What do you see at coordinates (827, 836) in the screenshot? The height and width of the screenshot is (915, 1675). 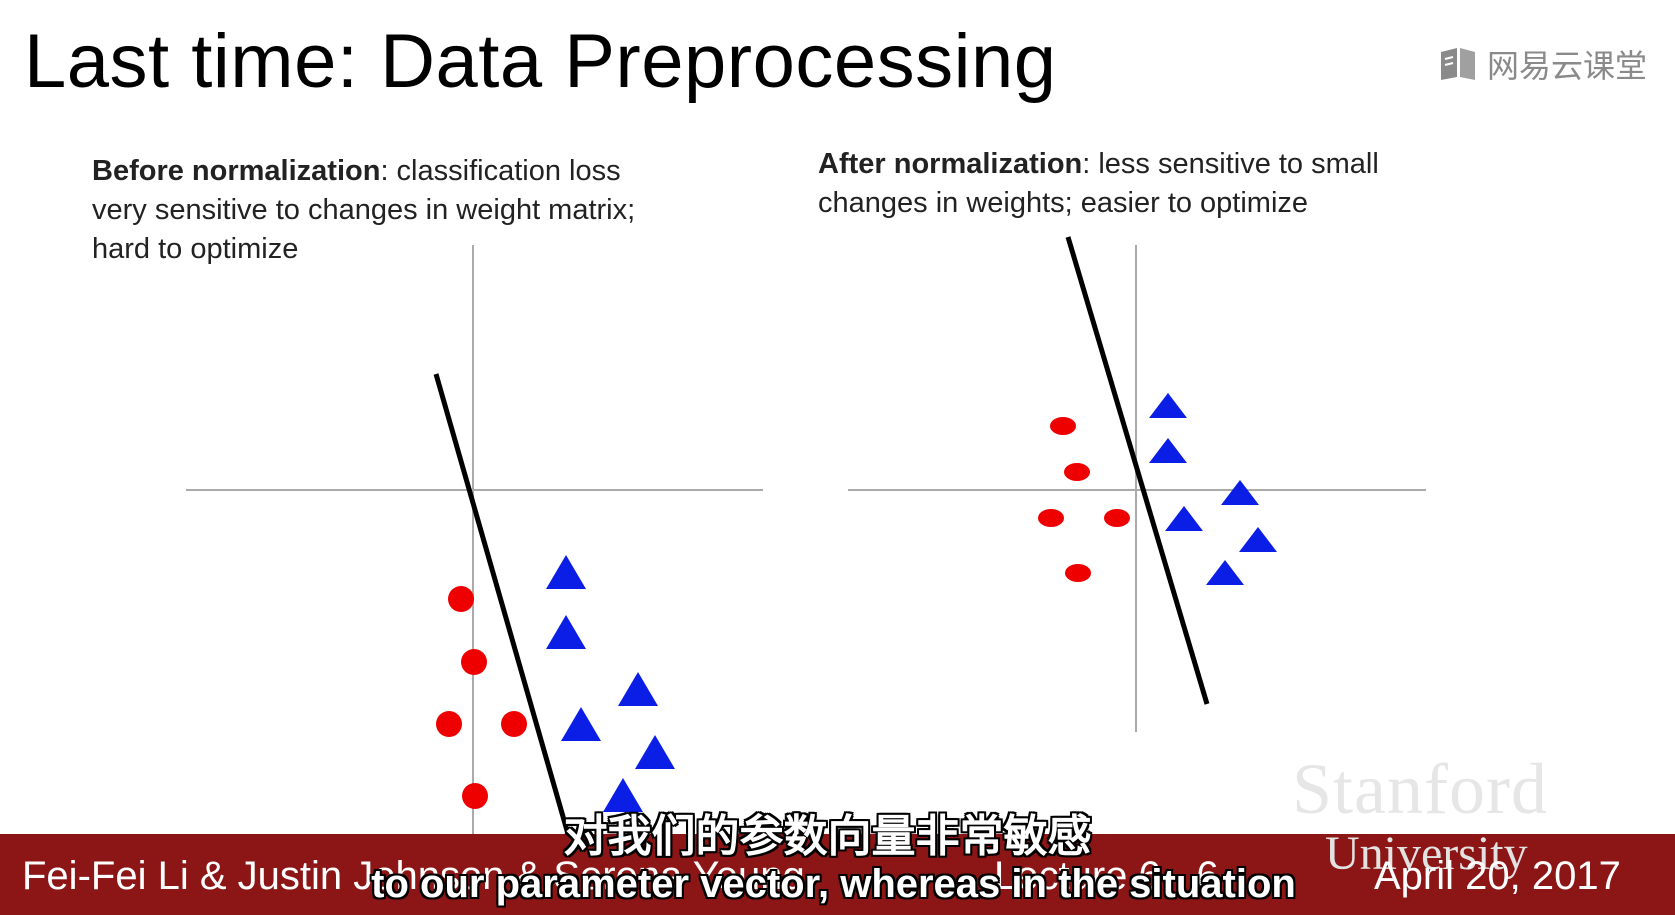 I see `subtitle-chinese: 对我们的参数向量非常敏感` at bounding box center [827, 836].